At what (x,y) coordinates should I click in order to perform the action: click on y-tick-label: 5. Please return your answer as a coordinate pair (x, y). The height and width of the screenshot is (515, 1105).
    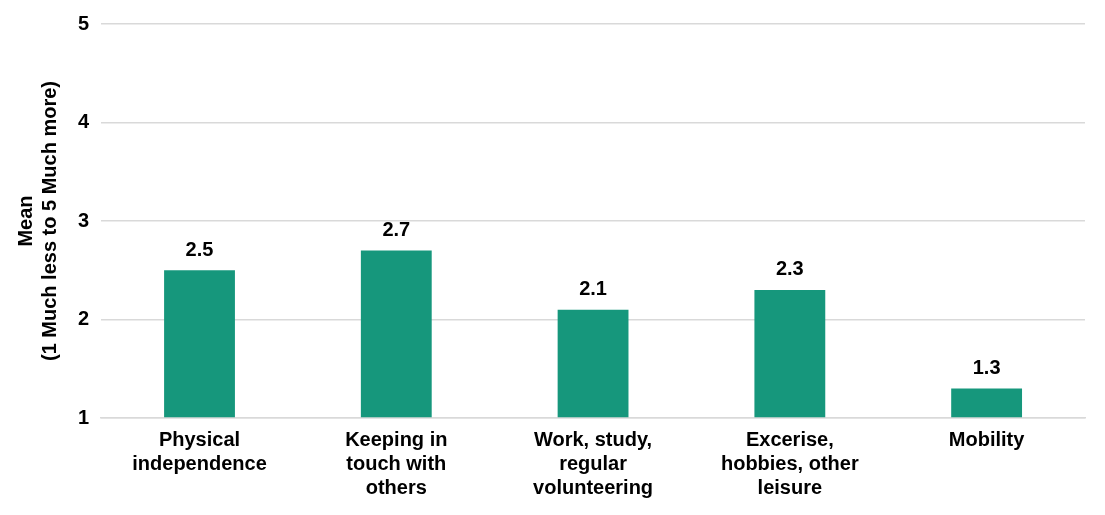
    Looking at the image, I should click on (84, 22).